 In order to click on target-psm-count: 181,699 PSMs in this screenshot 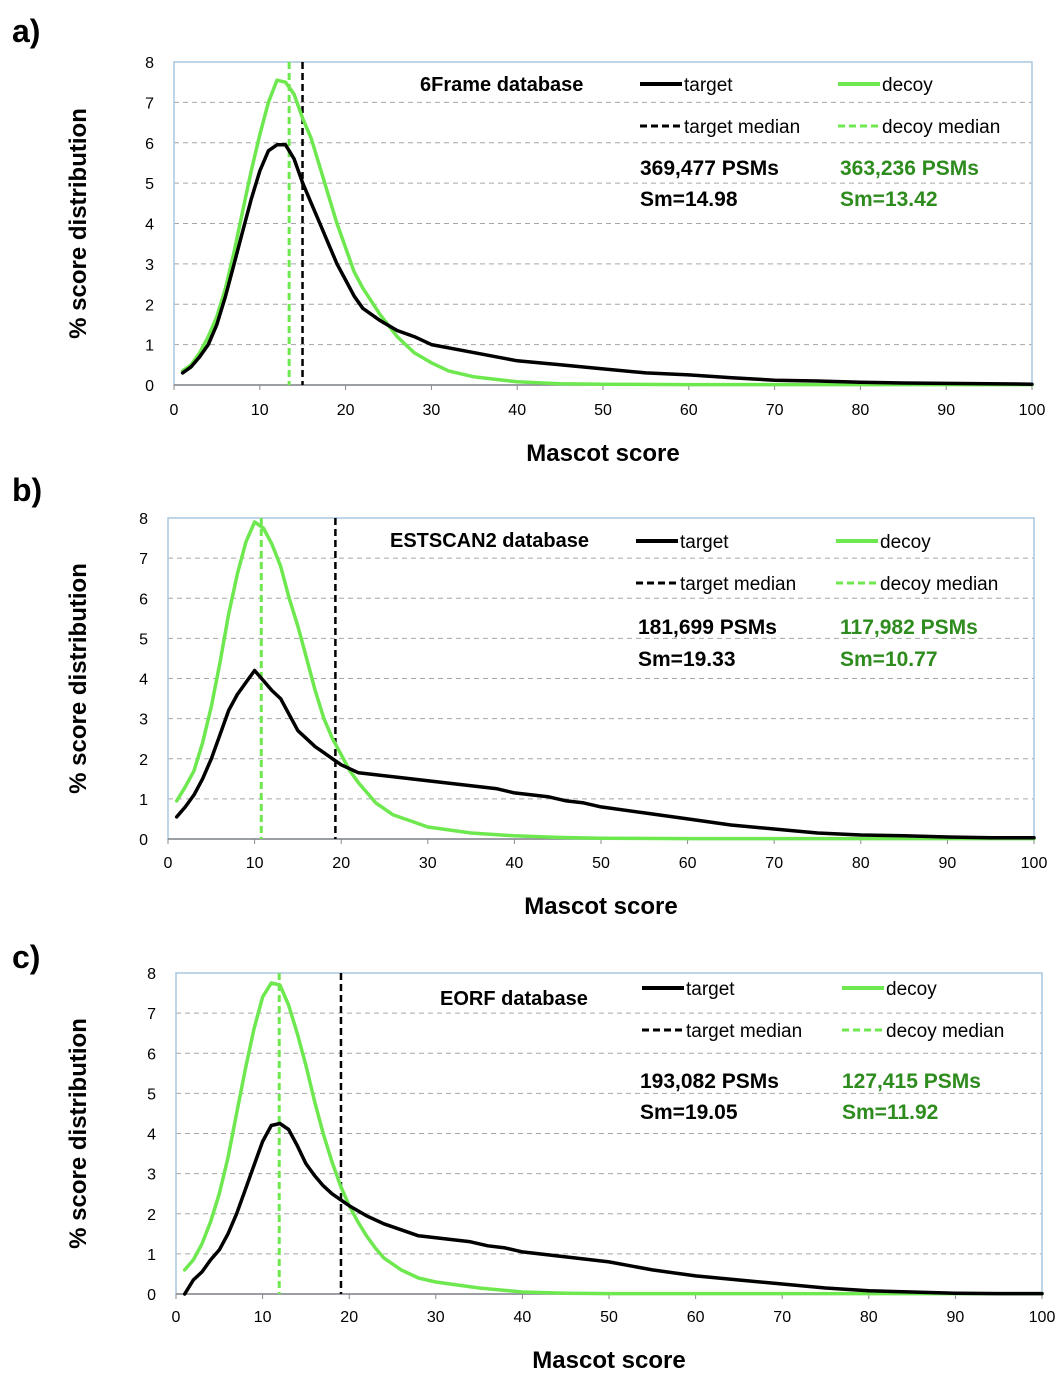, I will do `click(707, 627)`.